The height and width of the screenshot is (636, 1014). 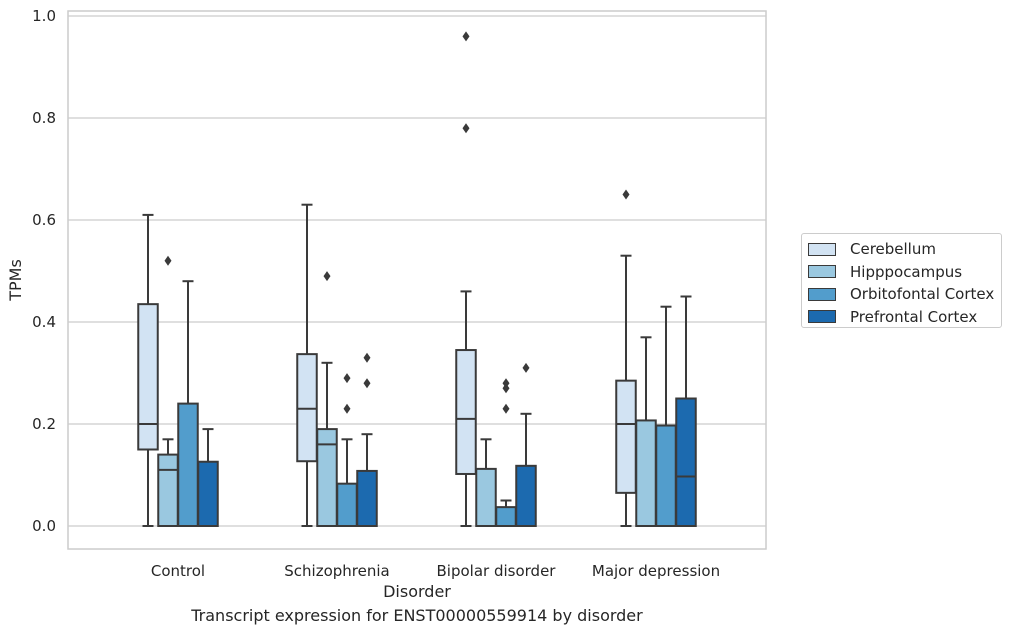 I want to click on y-tick-label: 1.0, so click(x=44, y=16).